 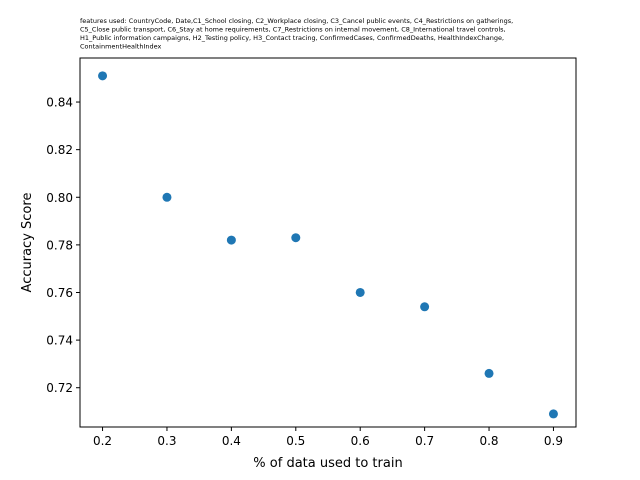 What do you see at coordinates (59, 103) in the screenshot?
I see `y-tick-label: 0.84` at bounding box center [59, 103].